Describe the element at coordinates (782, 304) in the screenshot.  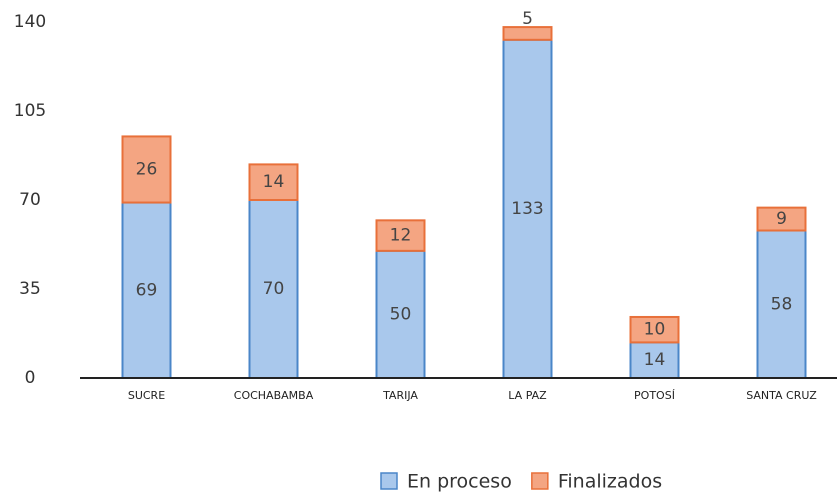
I see `data-label: 58` at that location.